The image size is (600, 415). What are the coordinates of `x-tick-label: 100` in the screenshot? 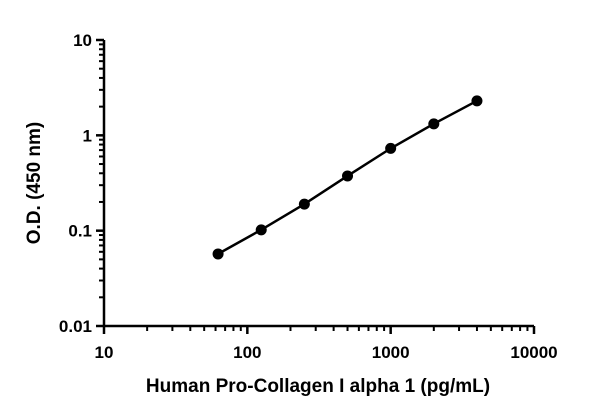 It's located at (247, 352).